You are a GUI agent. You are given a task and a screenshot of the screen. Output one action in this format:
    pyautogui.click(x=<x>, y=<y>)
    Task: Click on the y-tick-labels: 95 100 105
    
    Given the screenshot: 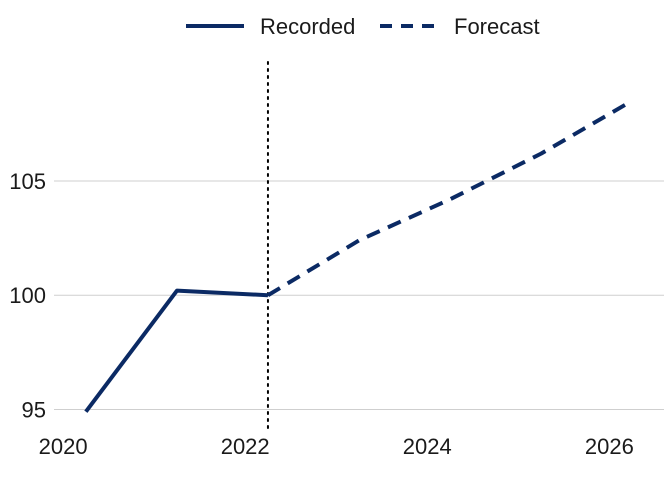 What is the action you would take?
    pyautogui.click(x=27, y=295)
    